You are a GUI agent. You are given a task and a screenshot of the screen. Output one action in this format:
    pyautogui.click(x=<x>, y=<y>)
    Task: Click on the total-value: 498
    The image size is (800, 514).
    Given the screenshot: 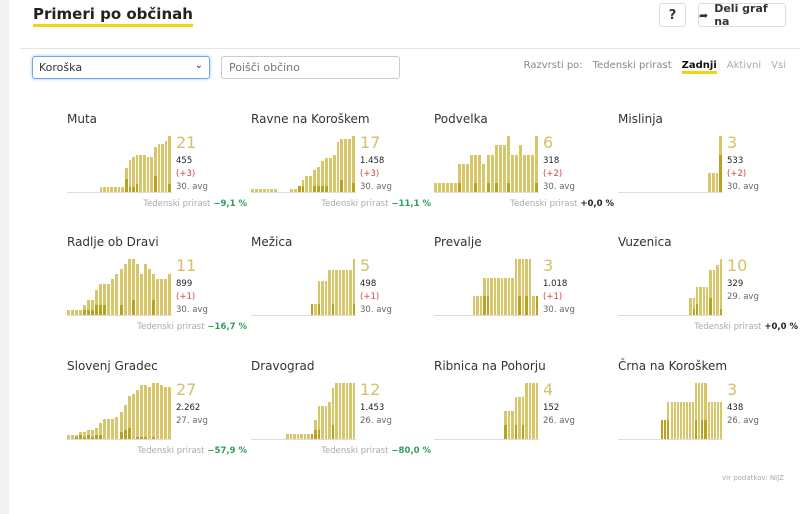 What is the action you would take?
    pyautogui.click(x=368, y=284)
    